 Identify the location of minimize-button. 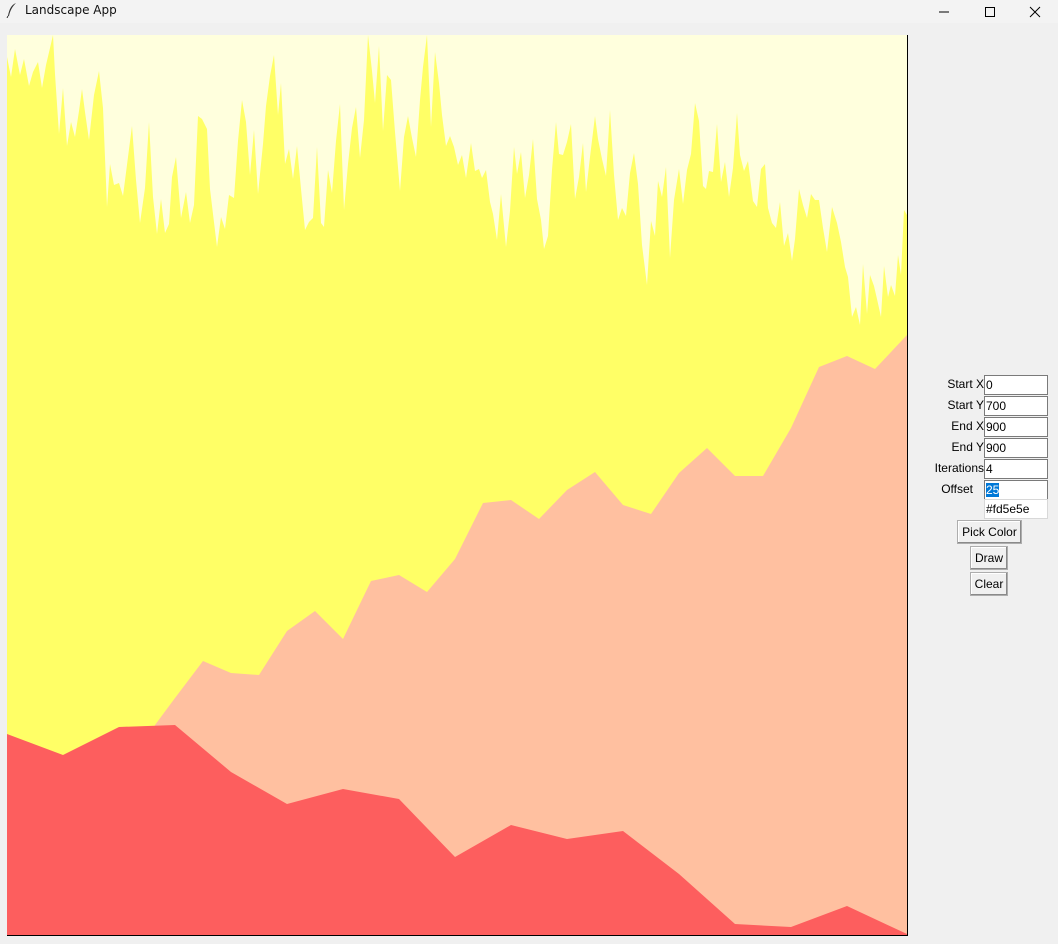
(944, 11).